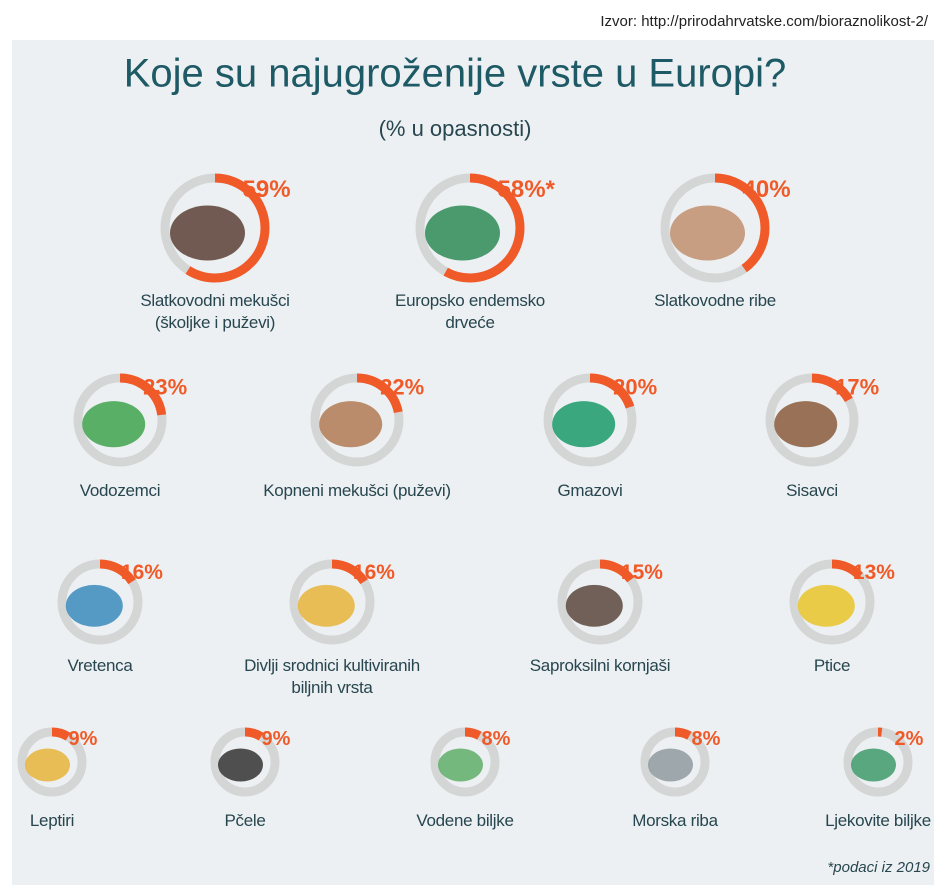 Image resolution: width=934 pixels, height=885 pixels. What do you see at coordinates (878, 820) in the screenshot?
I see `category-label: Ljekovite biljke` at bounding box center [878, 820].